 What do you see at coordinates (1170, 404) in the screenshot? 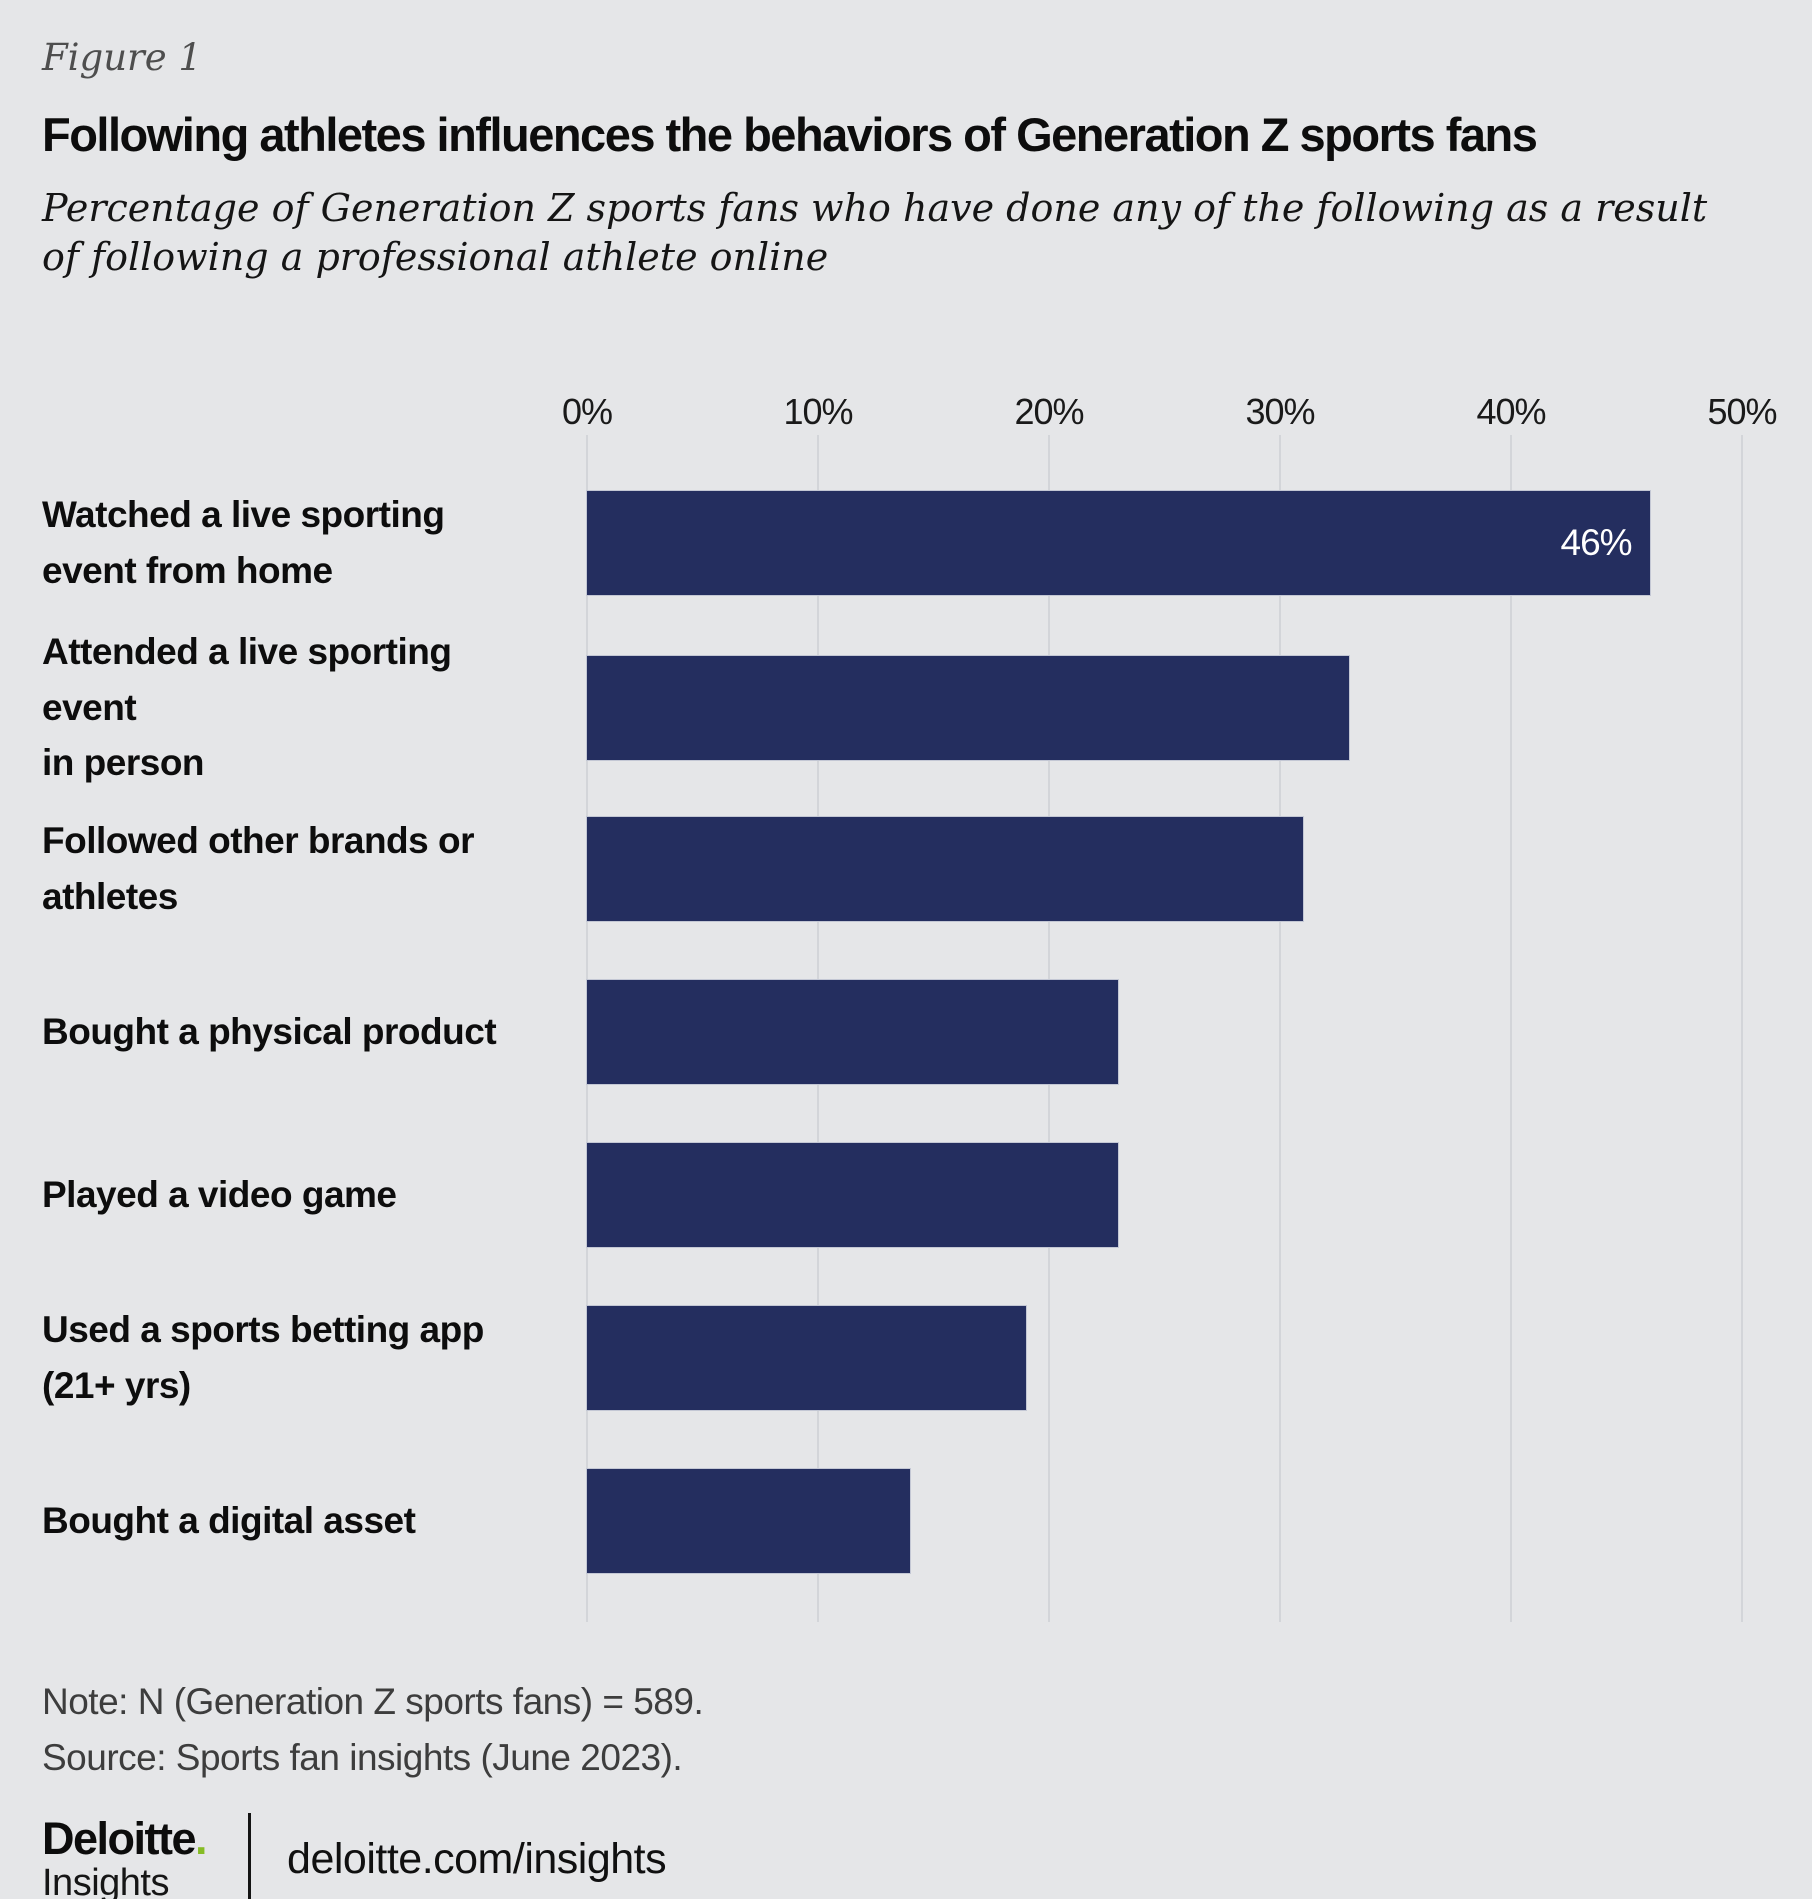
I see `x-axis-ticks: 0% 10% 20% 30% 40% 50%` at bounding box center [1170, 404].